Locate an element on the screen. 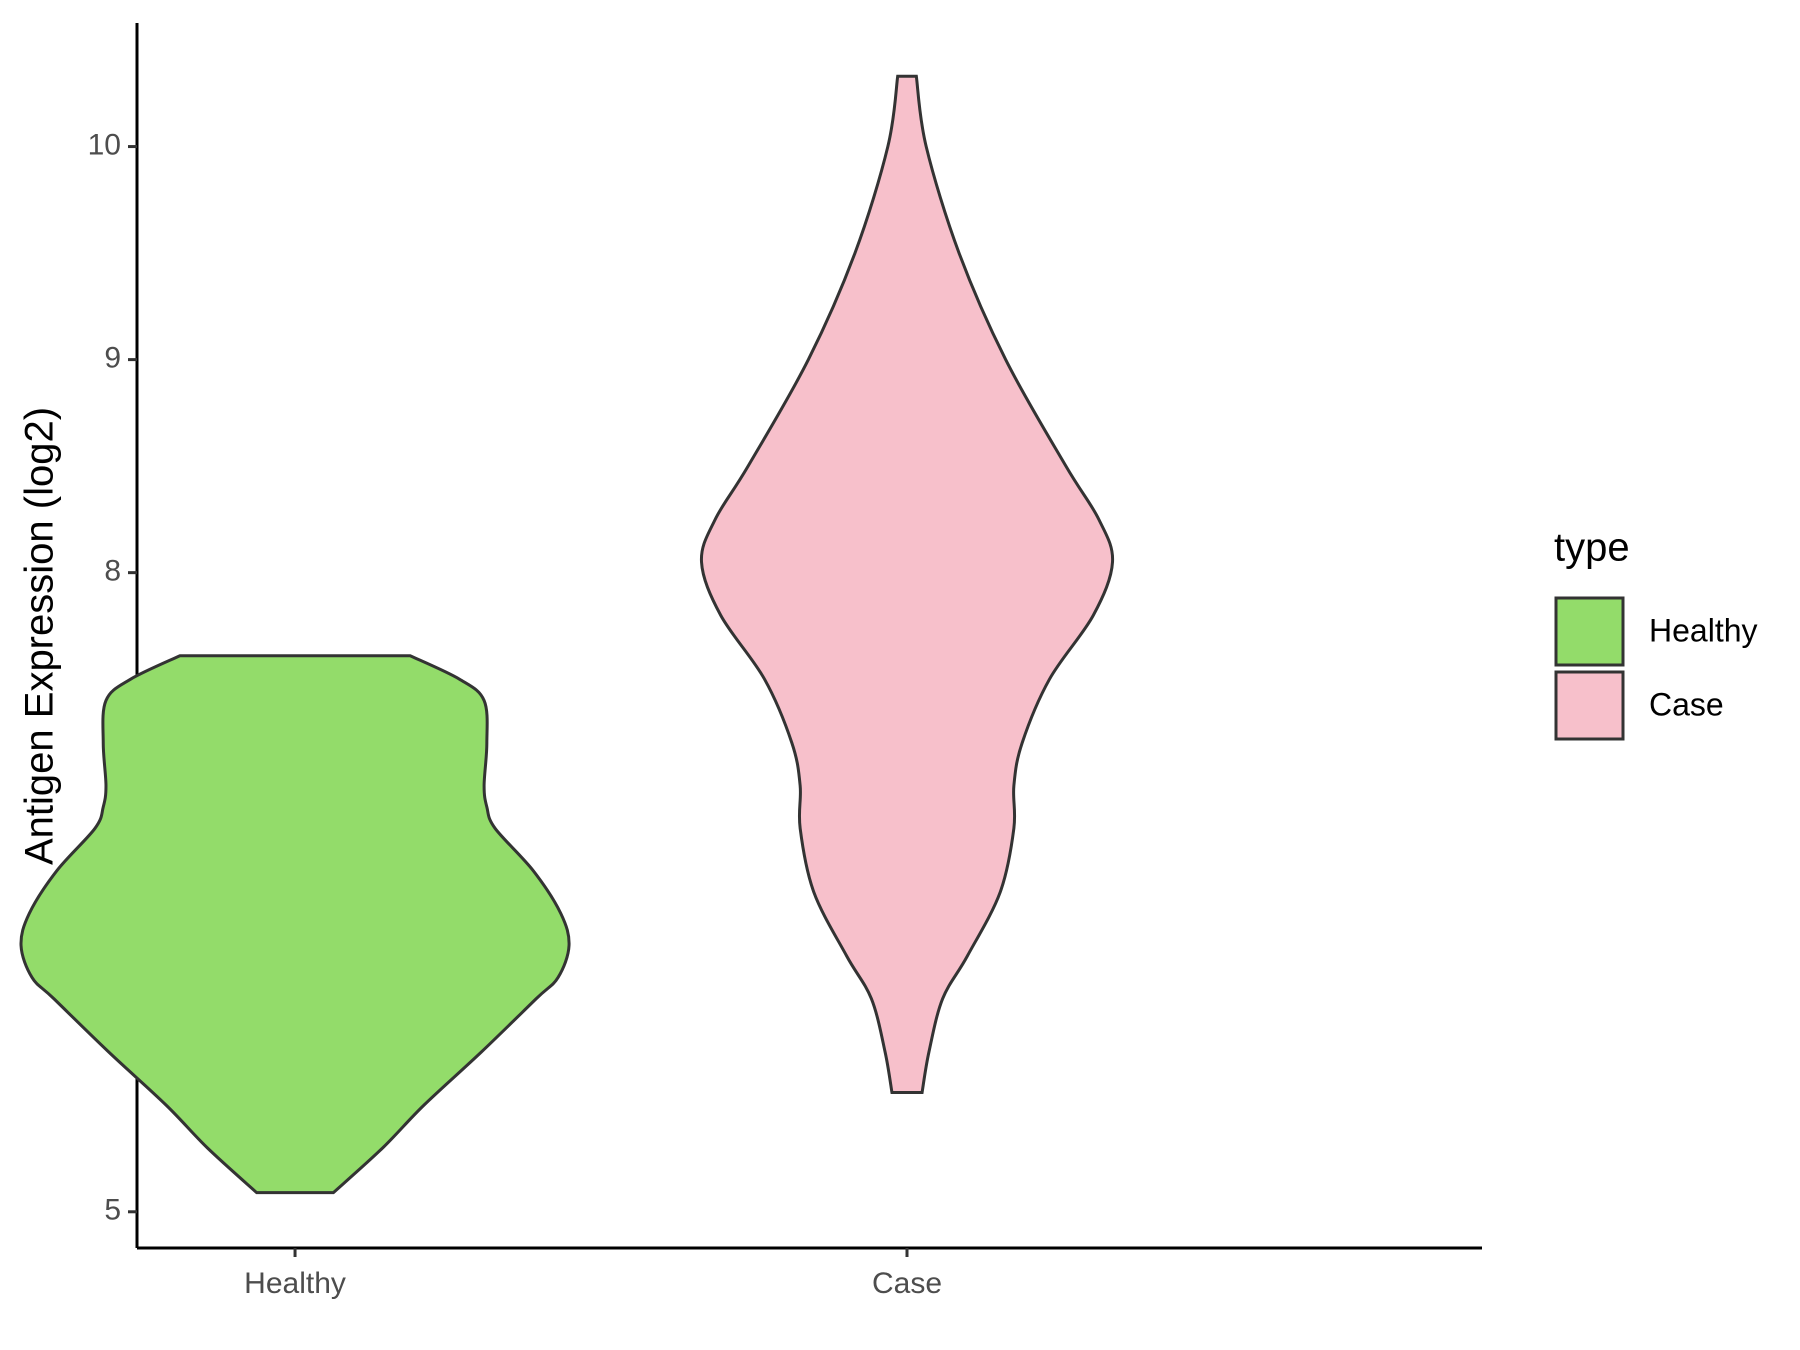 Image resolution: width=1800 pixels, height=1350 pixels. legend-title: type is located at coordinates (1592, 548).